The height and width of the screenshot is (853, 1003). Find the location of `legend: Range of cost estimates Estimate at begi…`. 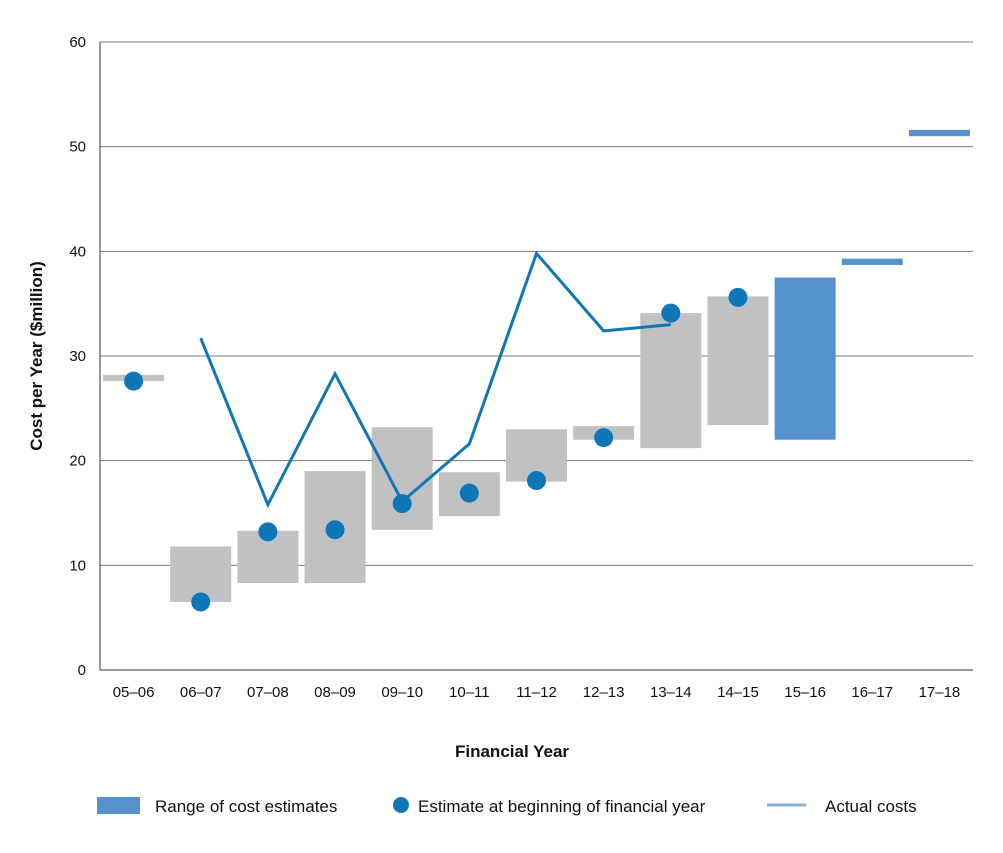

legend: Range of cost estimates Estimate at begi… is located at coordinates (507, 806).